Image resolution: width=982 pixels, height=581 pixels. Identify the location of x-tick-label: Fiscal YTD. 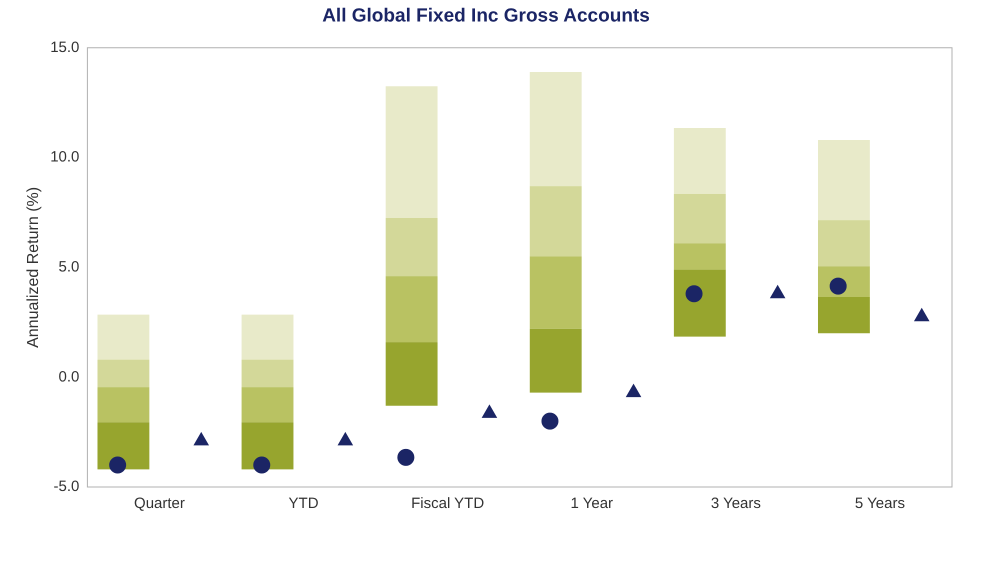
(447, 503).